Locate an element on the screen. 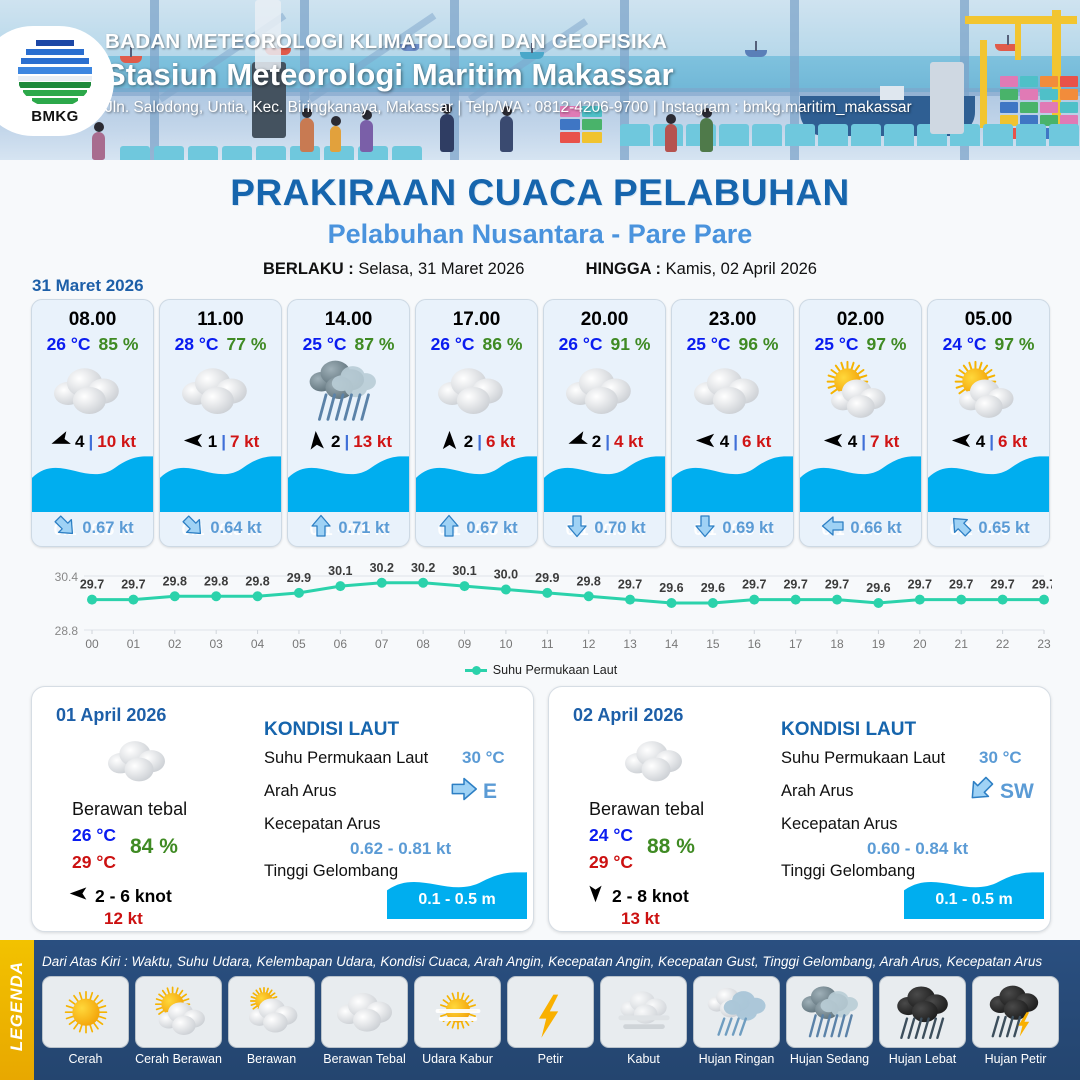 The image size is (1080, 1080). svg-text: 30.0 is located at coordinates (506, 575).